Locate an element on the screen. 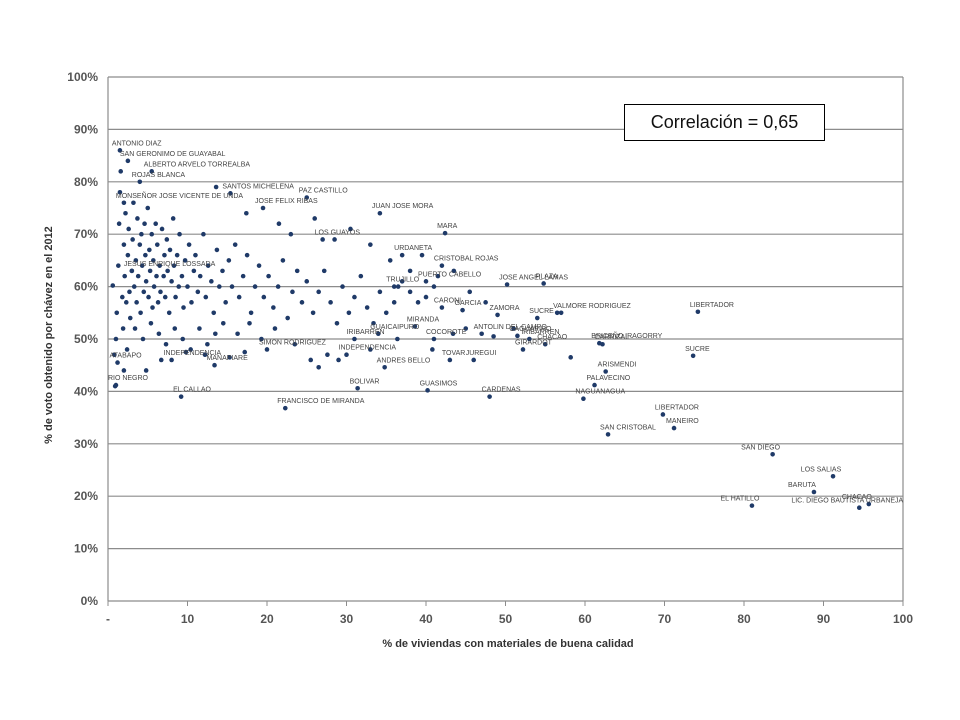  point-label: SUCRE is located at coordinates (697, 349).